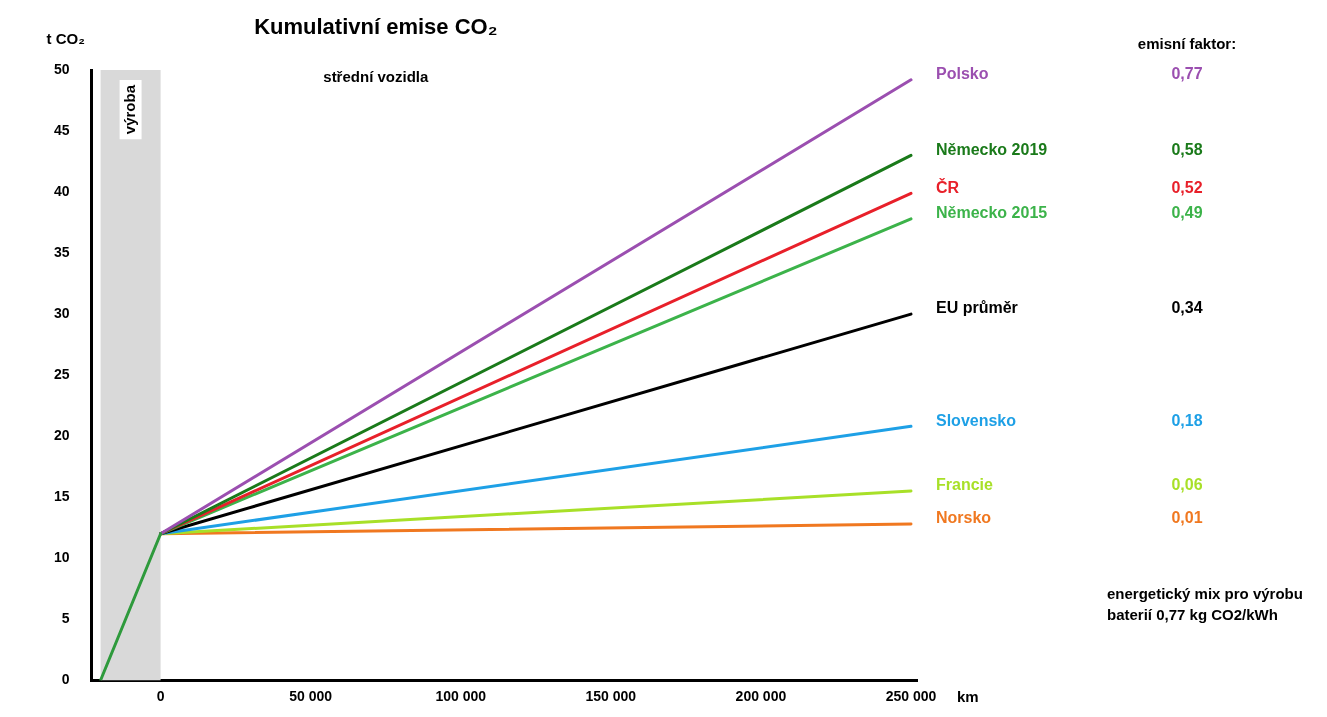 This screenshot has height=717, width=1327. What do you see at coordinates (61, 68) in the screenshot?
I see `y-tick-label: 50` at bounding box center [61, 68].